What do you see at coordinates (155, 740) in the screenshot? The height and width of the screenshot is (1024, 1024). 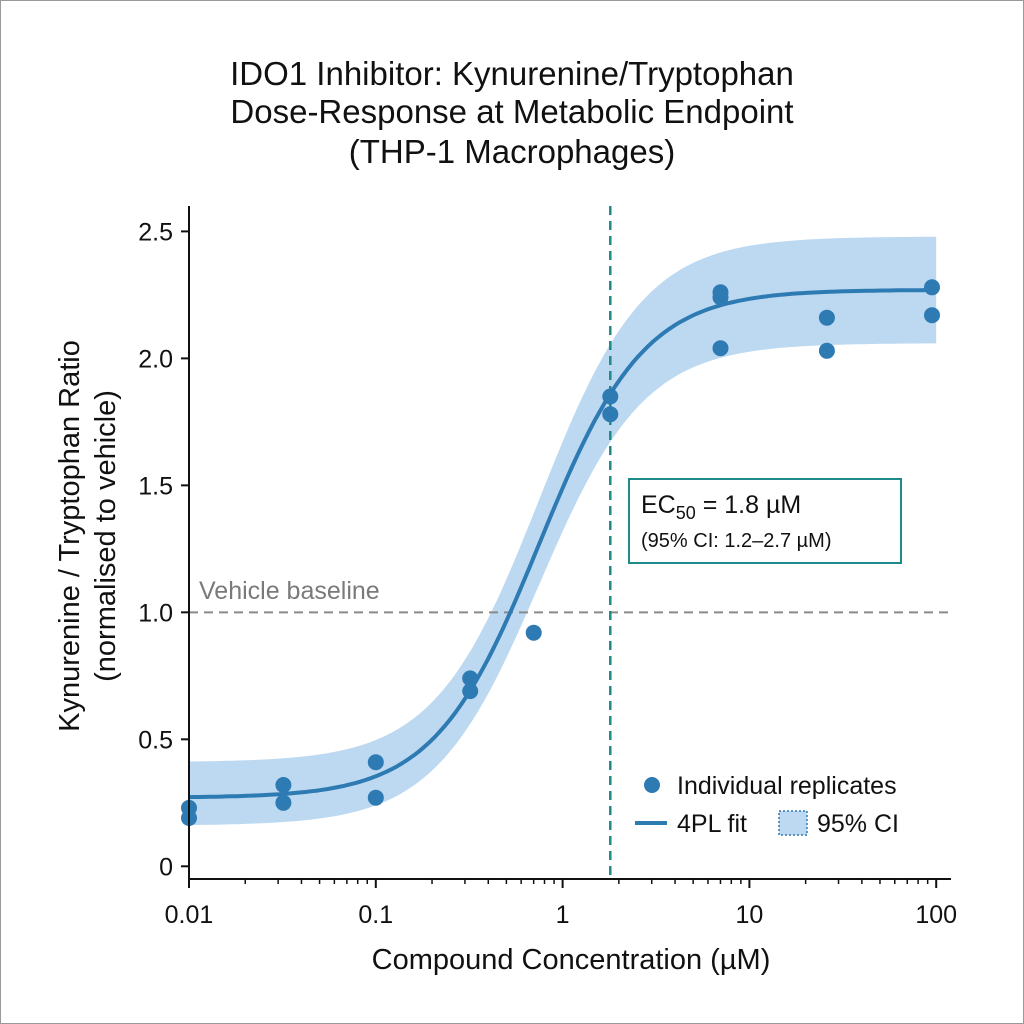 I see `y-tick-label: 0.5` at bounding box center [155, 740].